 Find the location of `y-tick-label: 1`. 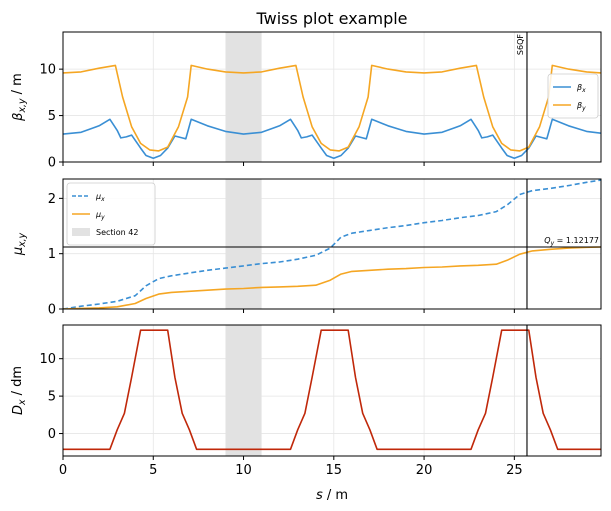

y-tick-label: 1 is located at coordinates (52, 254).